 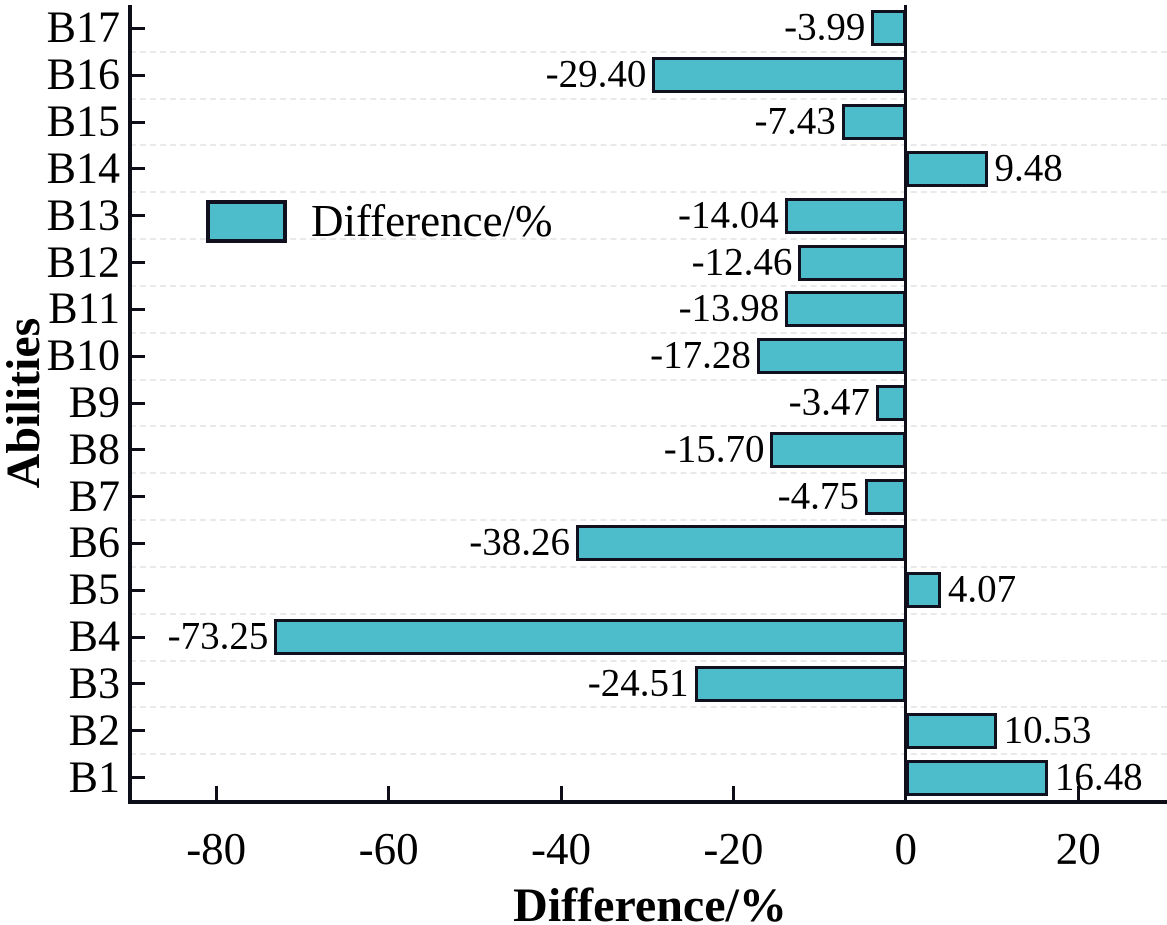 I want to click on y-category-label: B16, so click(x=83, y=74).